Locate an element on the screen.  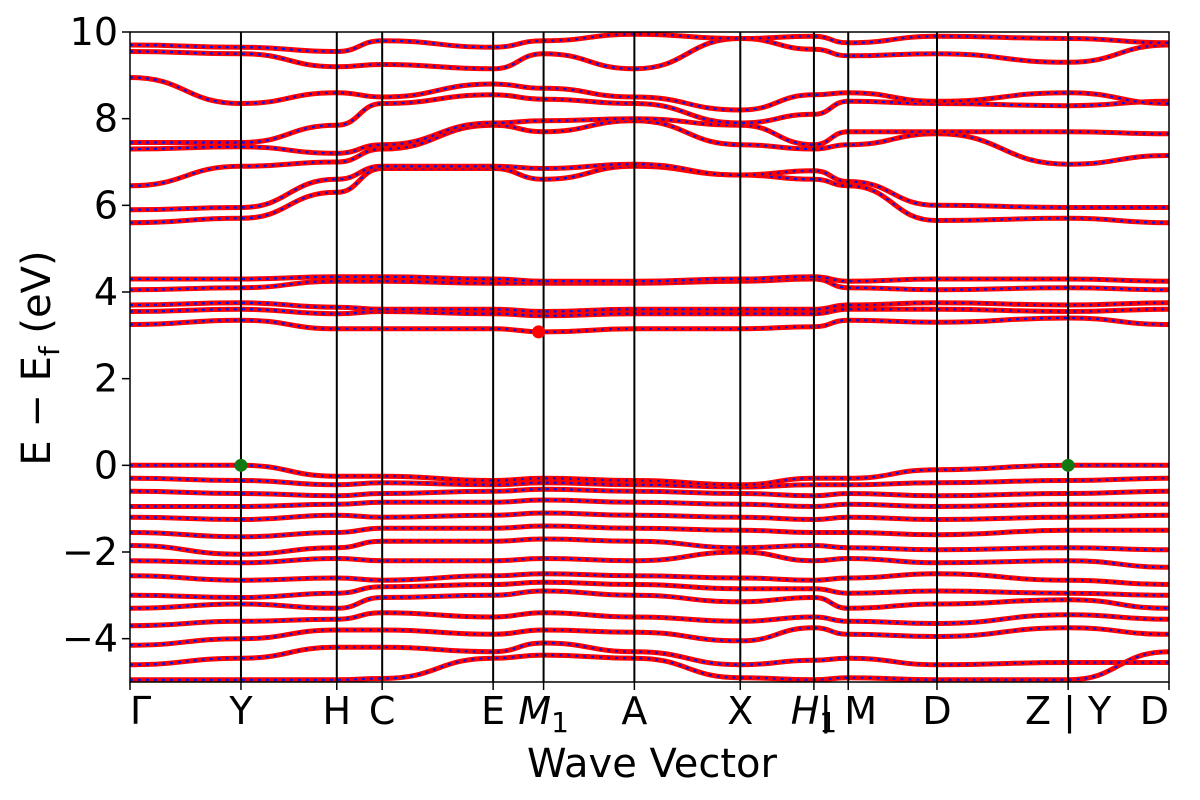
x-axis-title: Wave Vector is located at coordinates (652, 764).